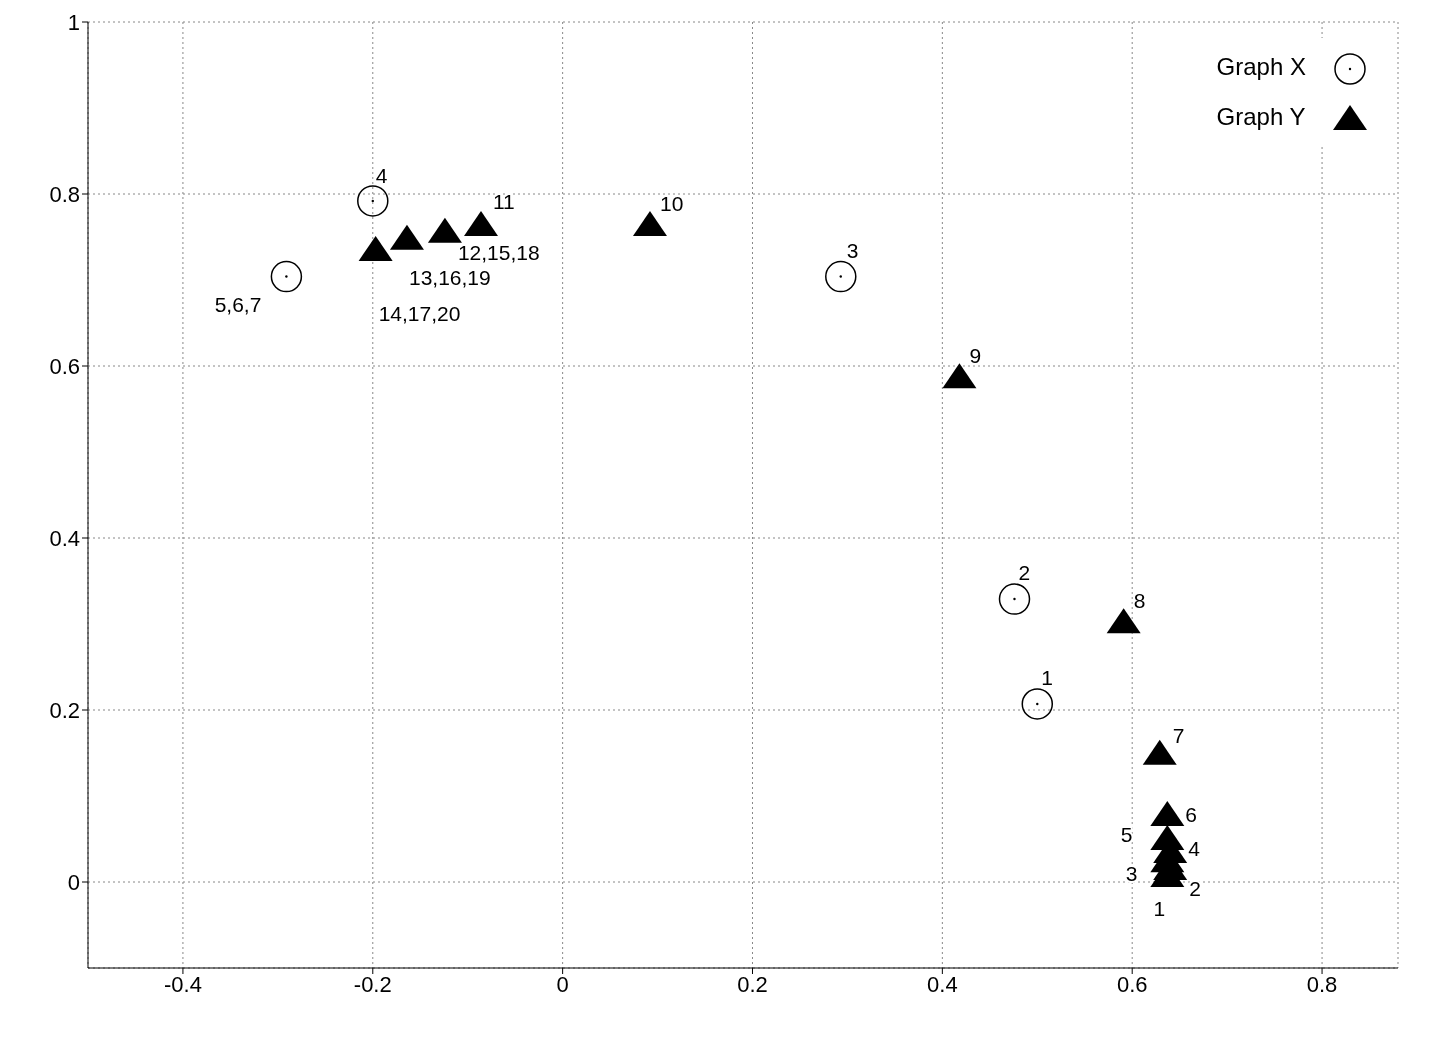 This screenshot has height=1042, width=1435. Describe the element at coordinates (1139, 601) in the screenshot. I see `annotation: 8` at that location.